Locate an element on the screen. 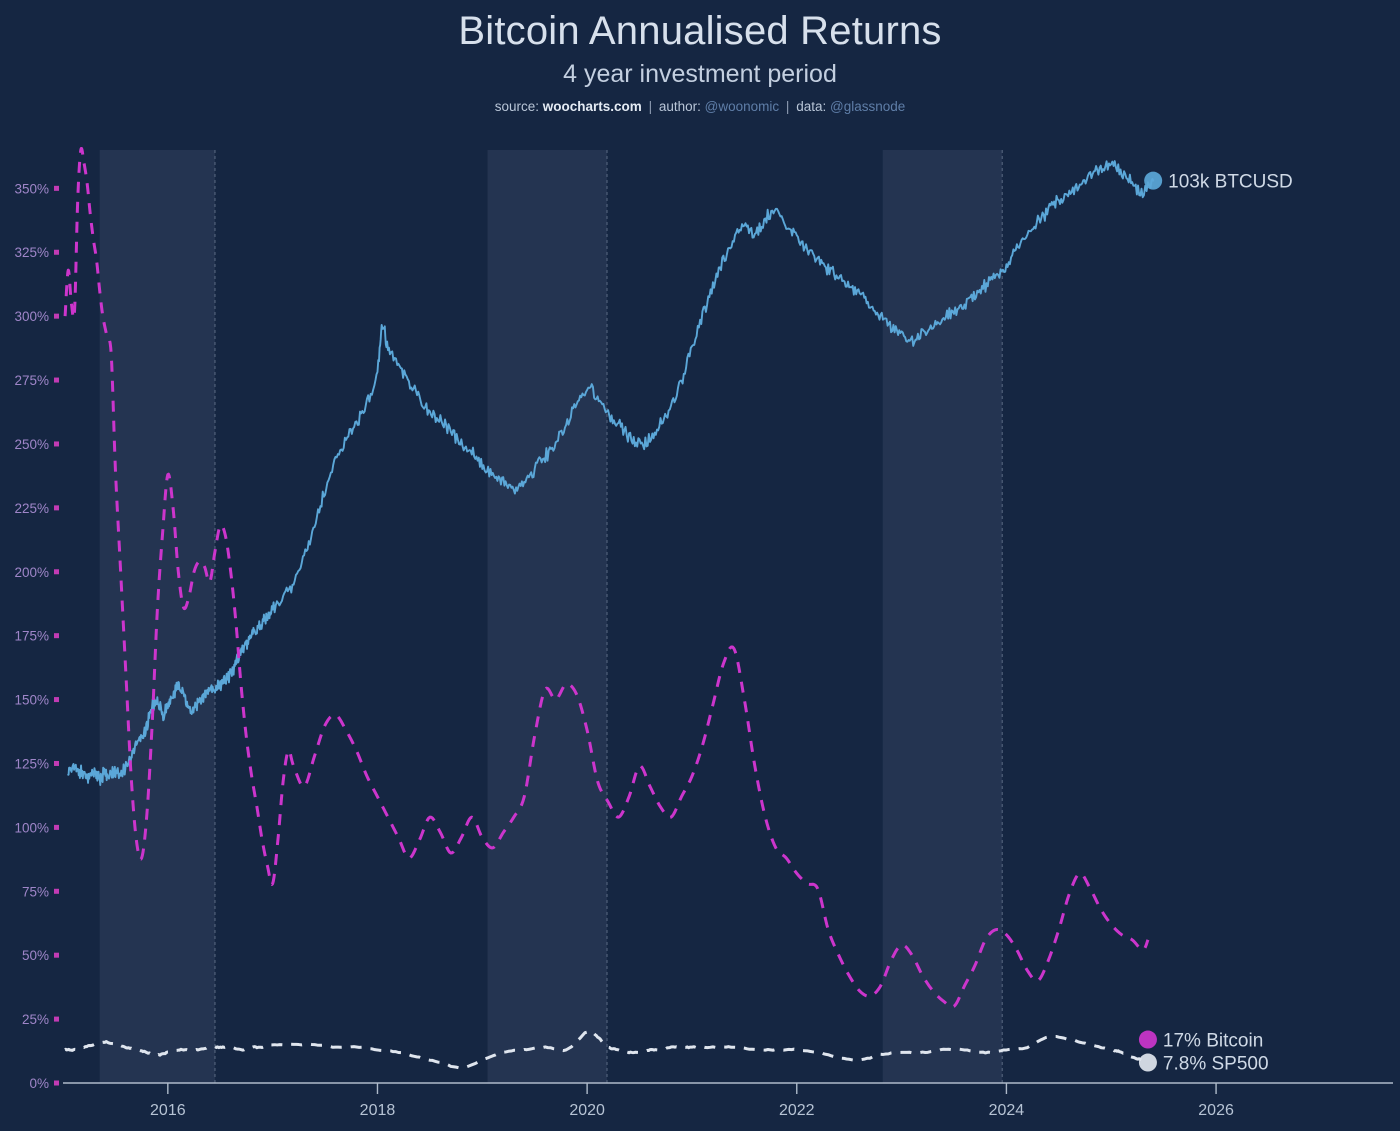 This screenshot has height=1131, width=1400. y-axis-tick-label: 125% is located at coordinates (31, 763).